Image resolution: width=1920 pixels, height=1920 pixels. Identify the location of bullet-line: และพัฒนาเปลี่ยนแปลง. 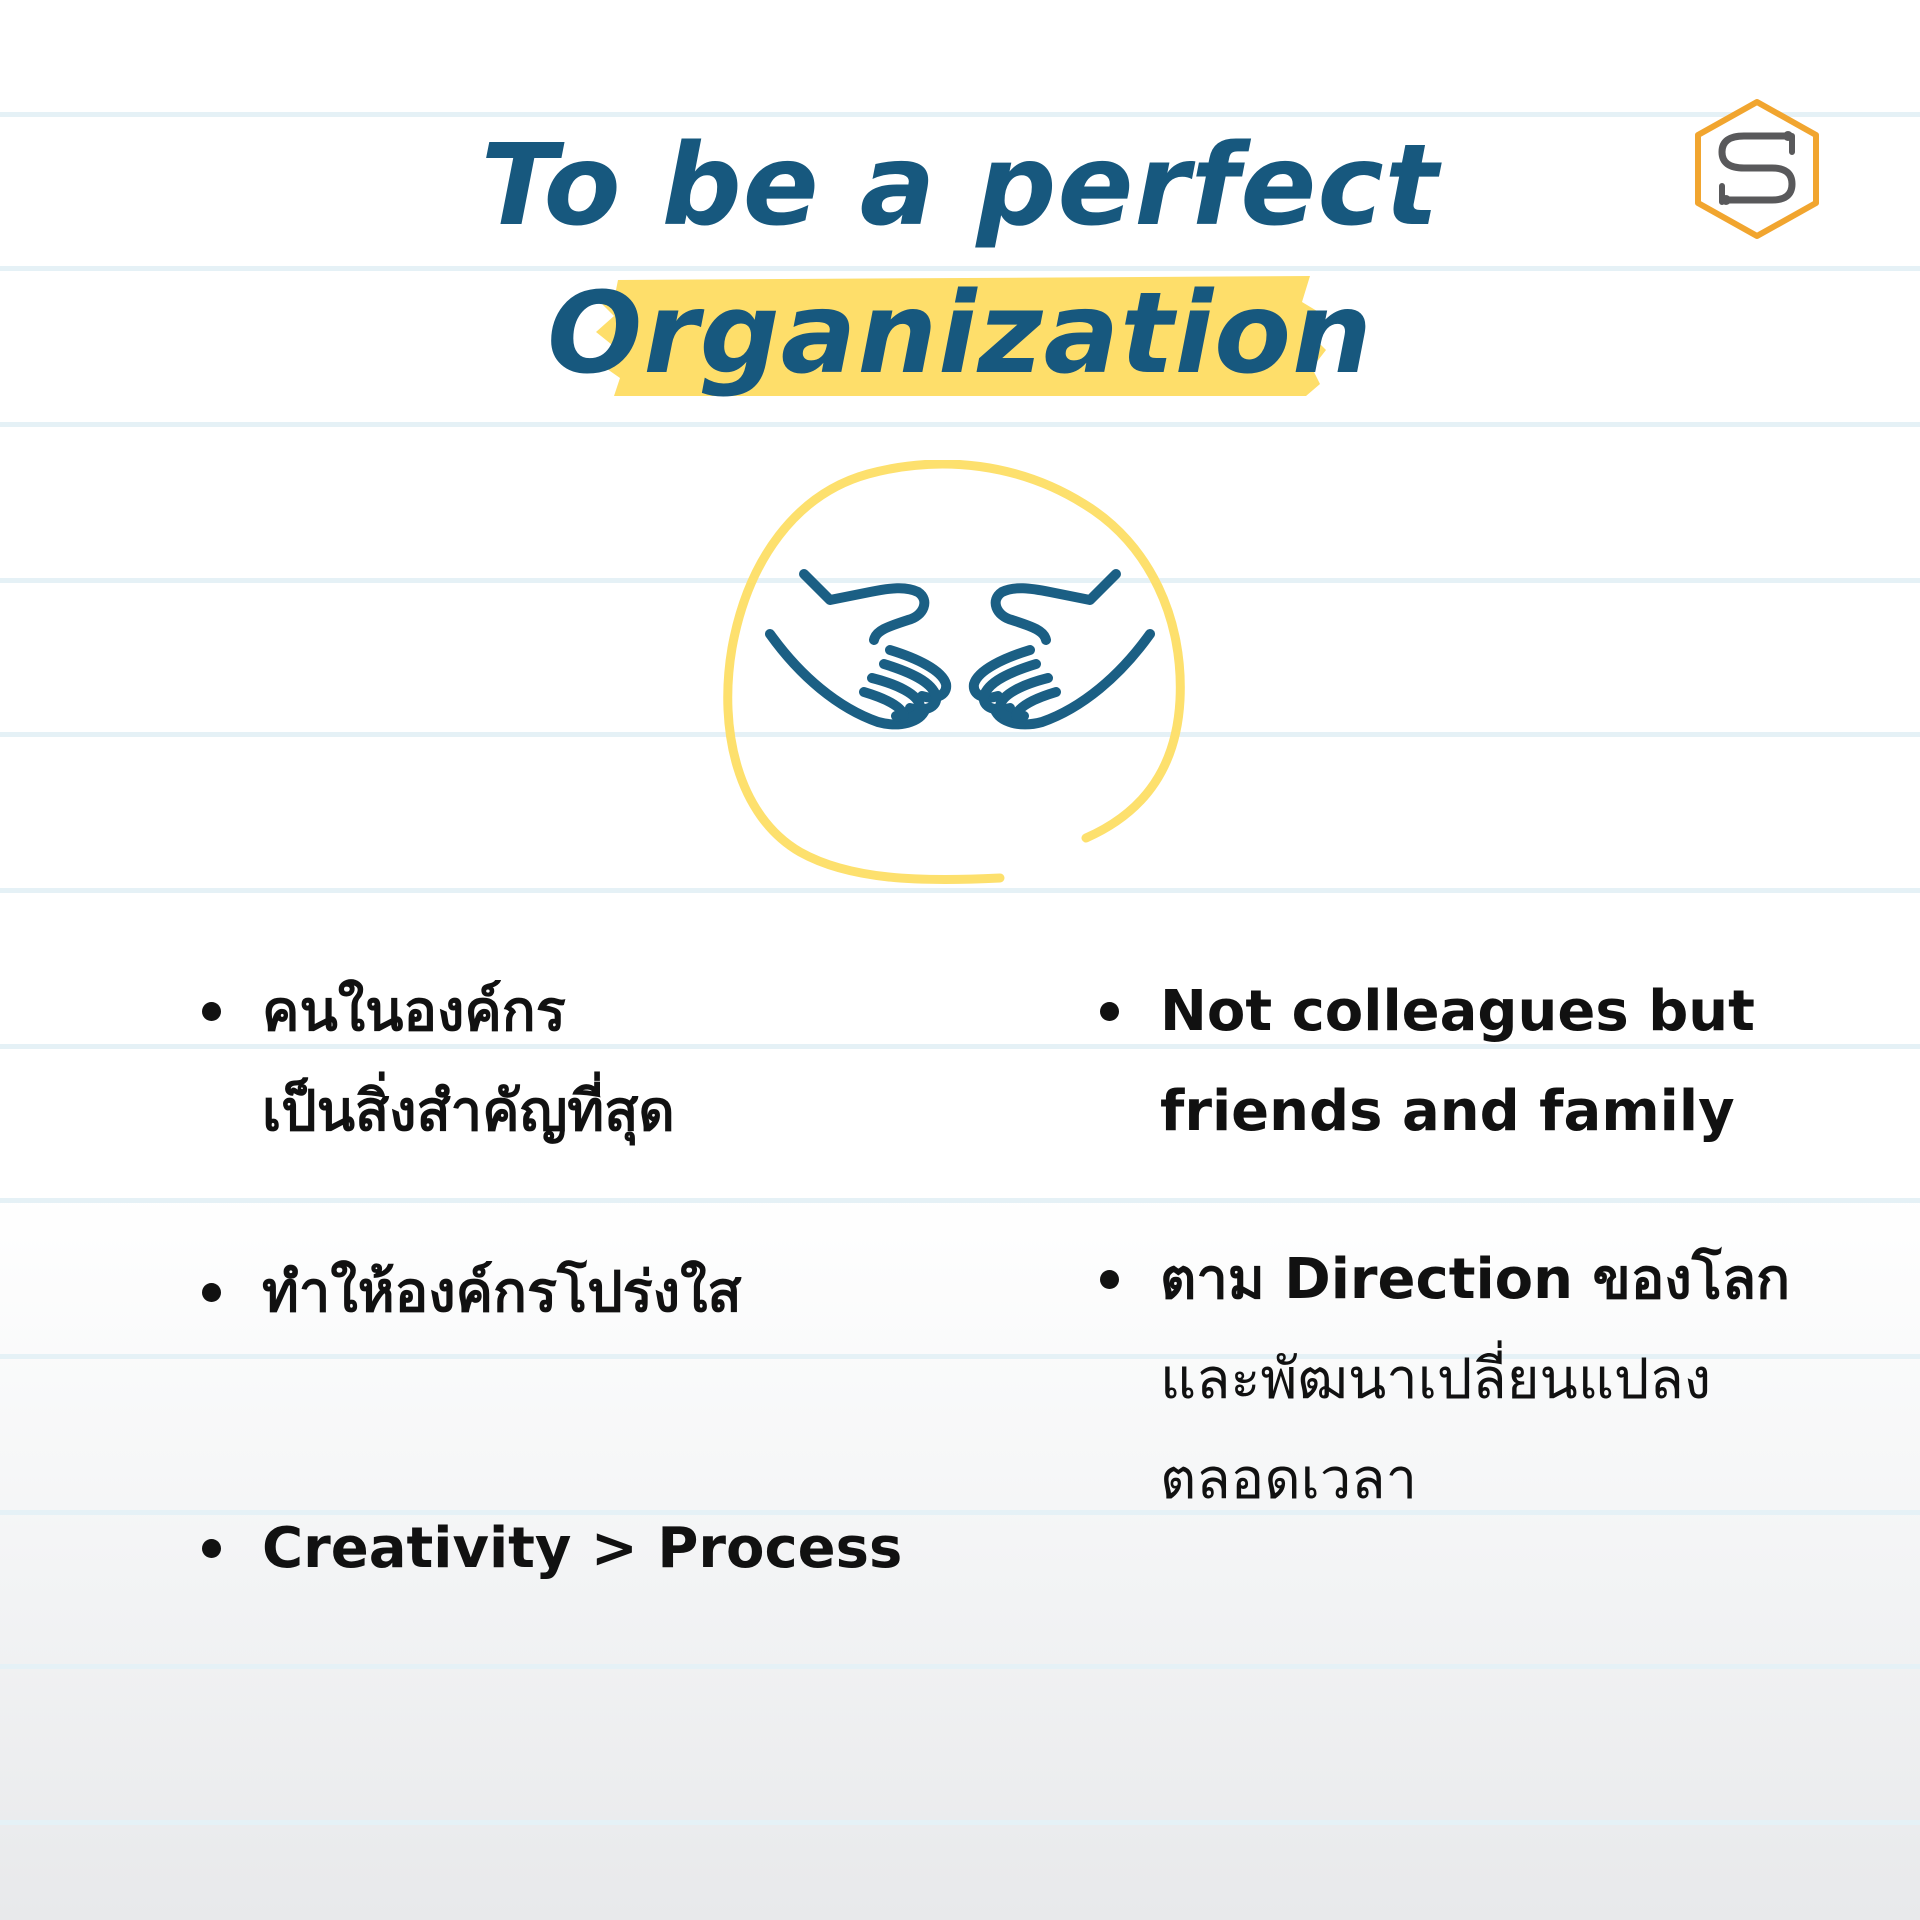
(1436, 1379).